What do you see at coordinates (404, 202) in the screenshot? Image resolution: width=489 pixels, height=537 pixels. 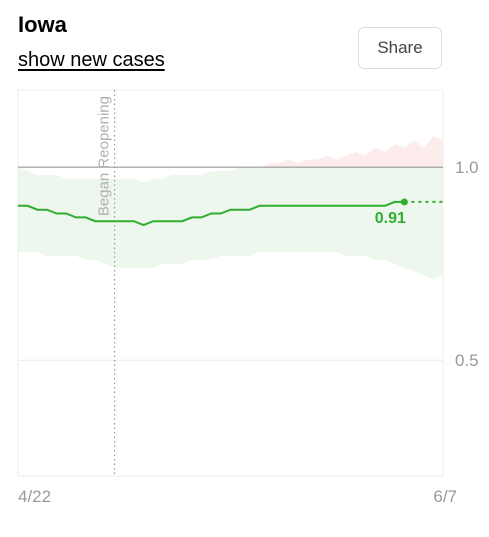 I see `current-point` at bounding box center [404, 202].